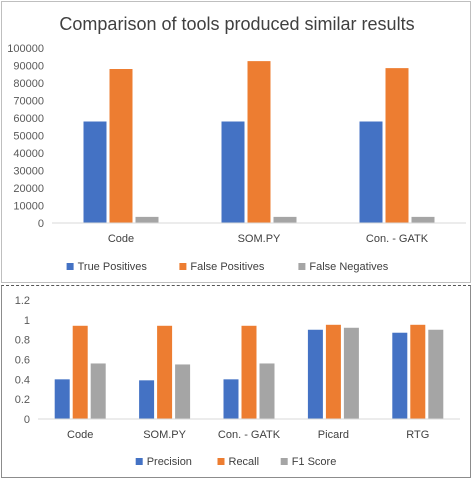  Describe the element at coordinates (28, 172) in the screenshot. I see `y-tick-label: 30000` at that location.